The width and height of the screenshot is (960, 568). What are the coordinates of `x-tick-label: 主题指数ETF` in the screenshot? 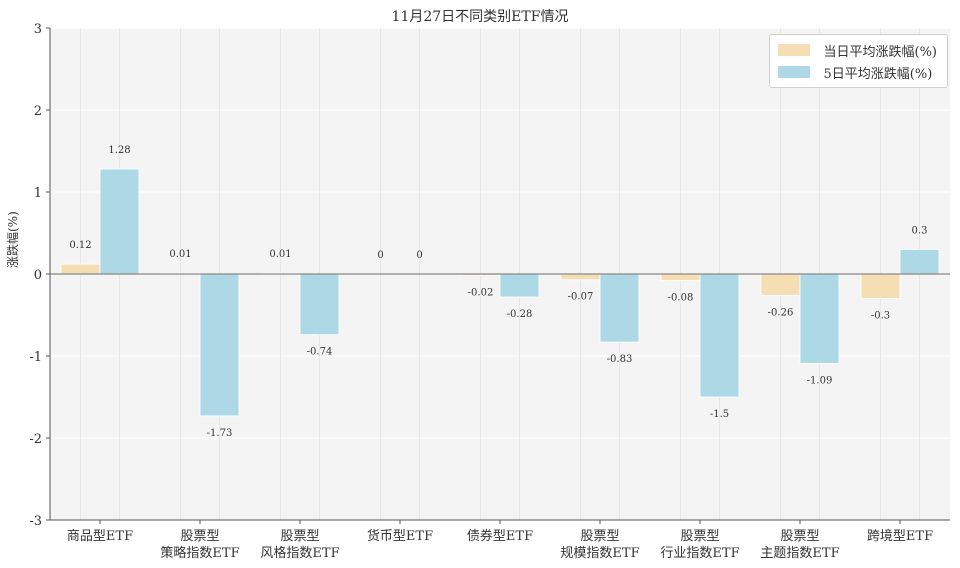 It's located at (799, 553).